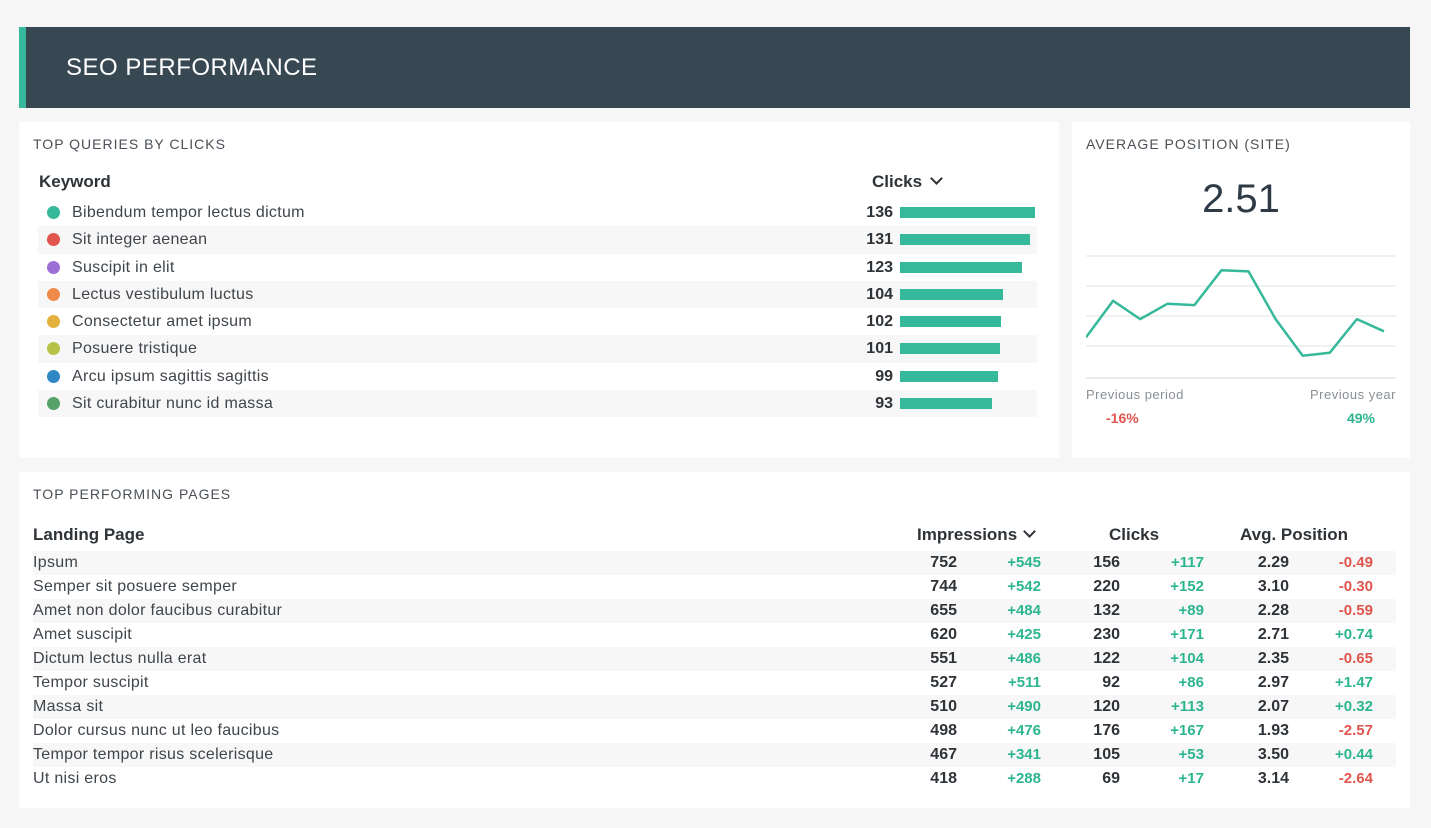  What do you see at coordinates (537, 349) in the screenshot?
I see `query-row: Posuere tristique 101` at bounding box center [537, 349].